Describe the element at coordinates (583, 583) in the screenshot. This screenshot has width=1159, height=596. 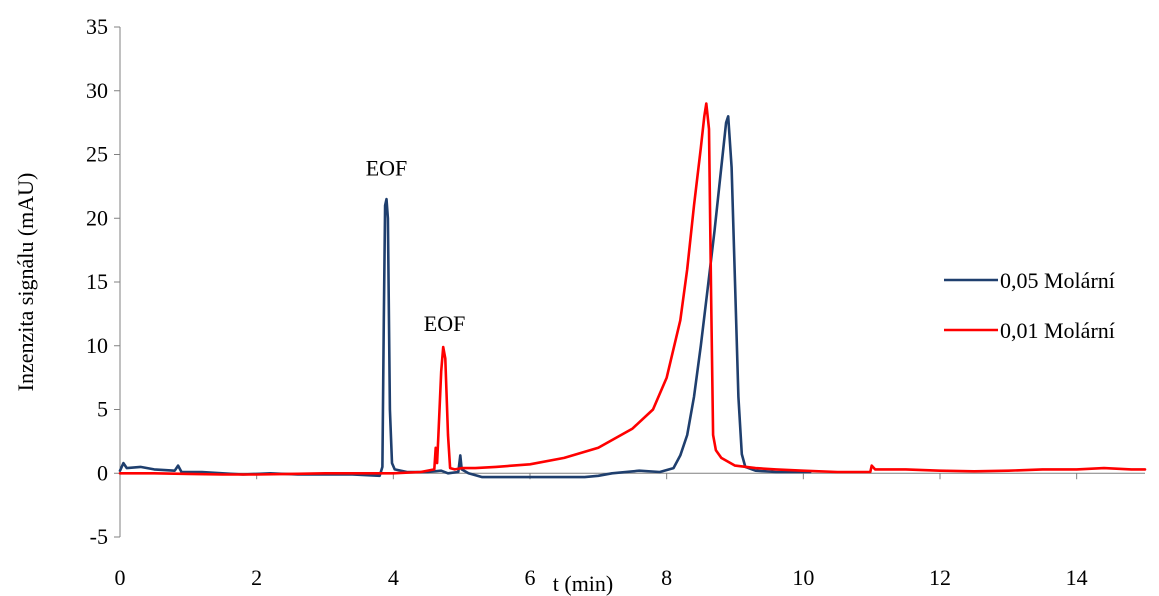
I see `x-axis-title: t (min)` at that location.